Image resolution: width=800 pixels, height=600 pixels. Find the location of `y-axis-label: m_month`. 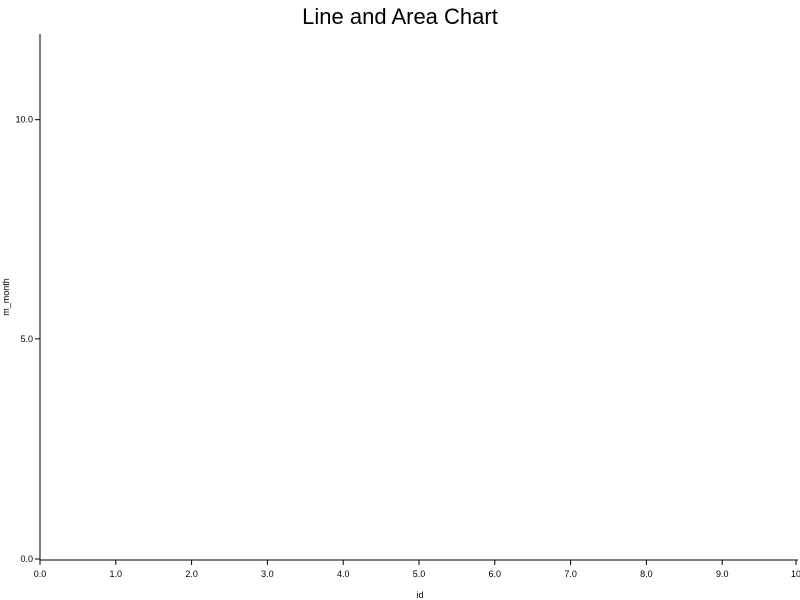

y-axis-label: m_month is located at coordinates (6, 297).